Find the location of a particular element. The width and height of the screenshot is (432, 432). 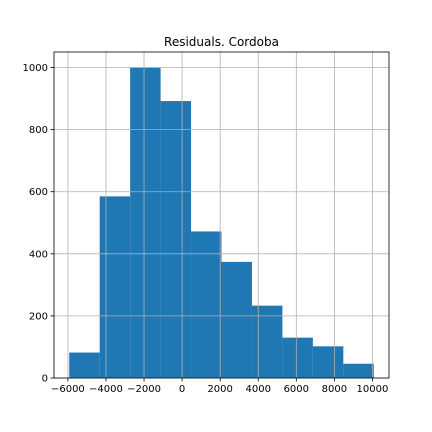

y-tick-label: 600 is located at coordinates (38, 192).